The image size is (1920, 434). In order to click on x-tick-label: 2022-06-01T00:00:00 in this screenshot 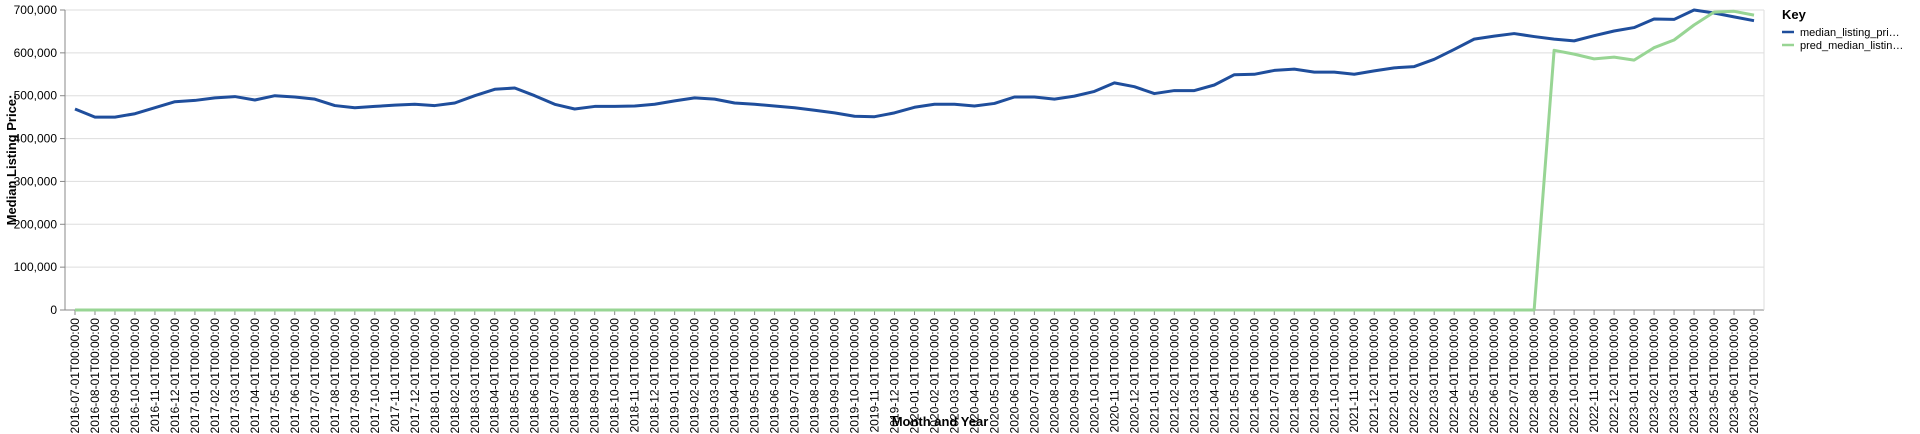, I will do `click(1494, 376)`.